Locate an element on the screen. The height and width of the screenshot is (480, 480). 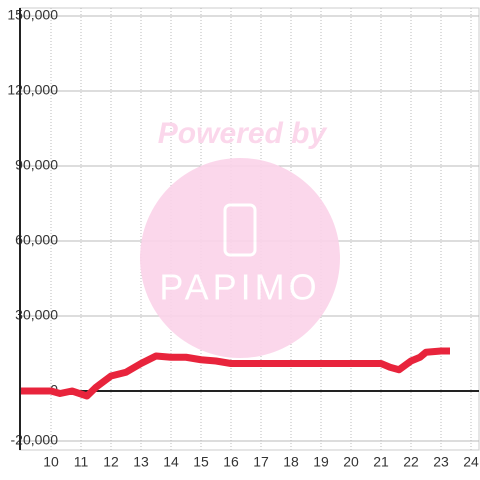
x-tick-label: 24 is located at coordinates (471, 462).